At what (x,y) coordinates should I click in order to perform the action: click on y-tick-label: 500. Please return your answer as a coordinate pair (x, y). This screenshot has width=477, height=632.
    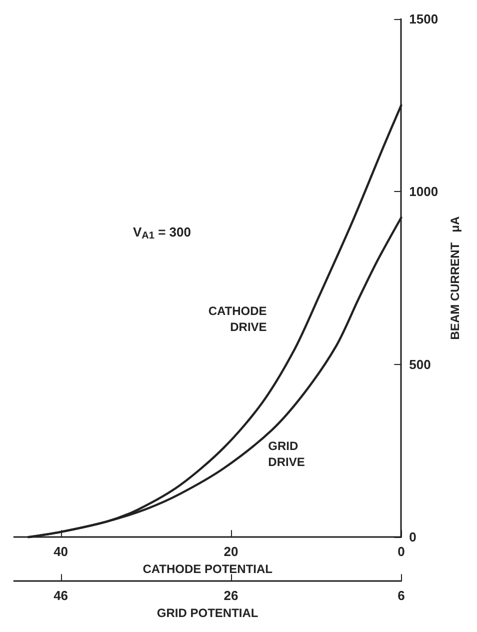
    Looking at the image, I should click on (420, 364).